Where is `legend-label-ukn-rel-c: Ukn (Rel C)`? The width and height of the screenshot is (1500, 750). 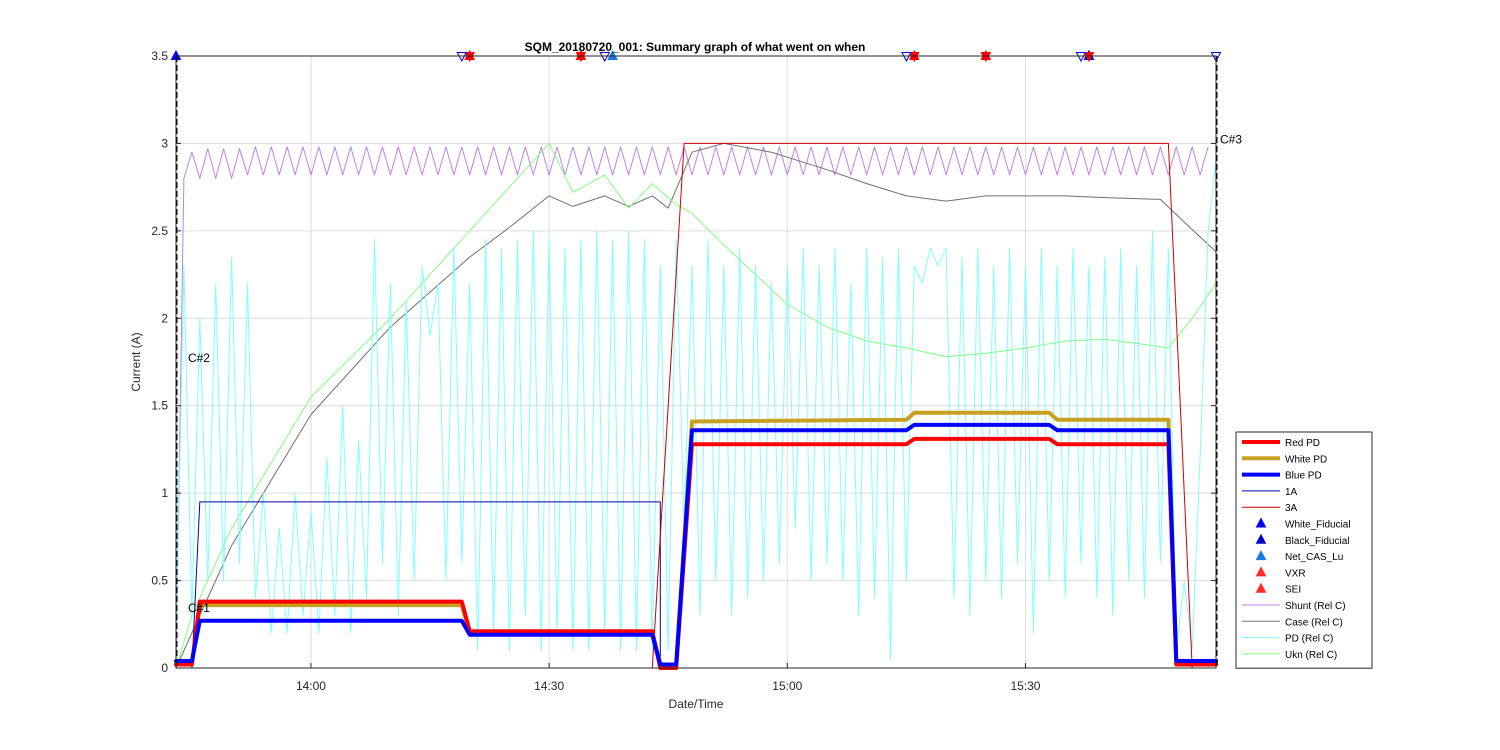
legend-label-ukn-rel-c: Ukn (Rel C) is located at coordinates (1311, 655).